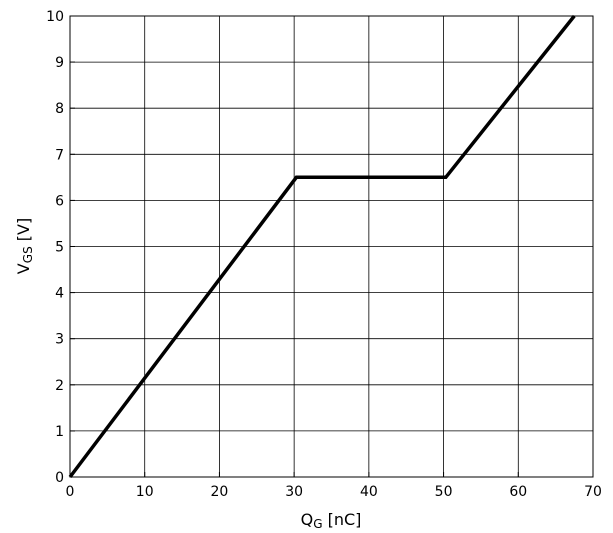  What do you see at coordinates (59, 248) in the screenshot?
I see `y-tick-label: 5` at bounding box center [59, 248].